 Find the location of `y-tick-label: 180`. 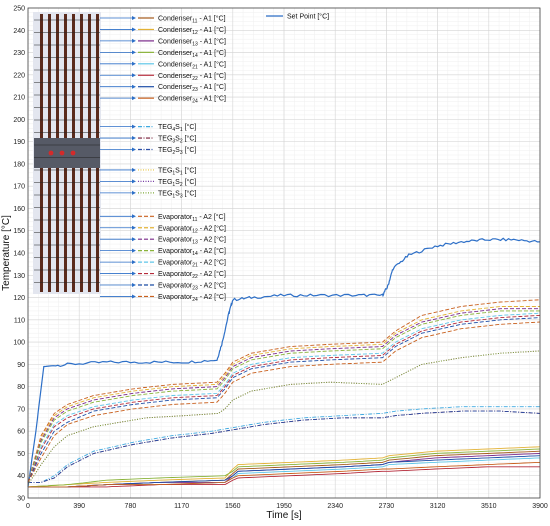

y-tick-label: 180 is located at coordinates (19, 164).